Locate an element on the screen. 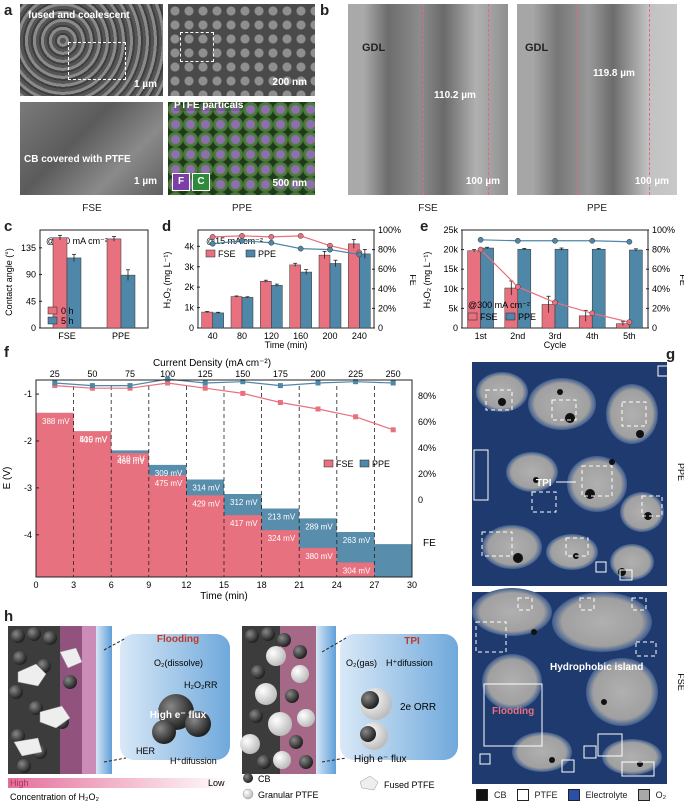 The image size is (685, 803). y2tick-label: 0 is located at coordinates (420, 500).